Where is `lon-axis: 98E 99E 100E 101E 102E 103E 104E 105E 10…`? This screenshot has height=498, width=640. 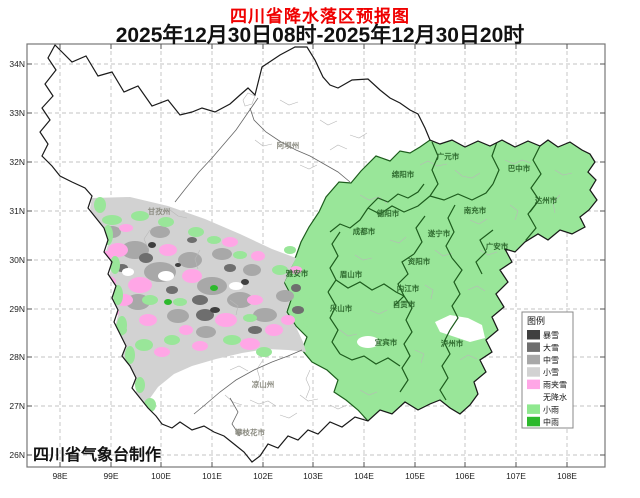
lon-axis: 98E 99E 100E 101E 102E 103E 104E 105E 10… is located at coordinates (314, 476).